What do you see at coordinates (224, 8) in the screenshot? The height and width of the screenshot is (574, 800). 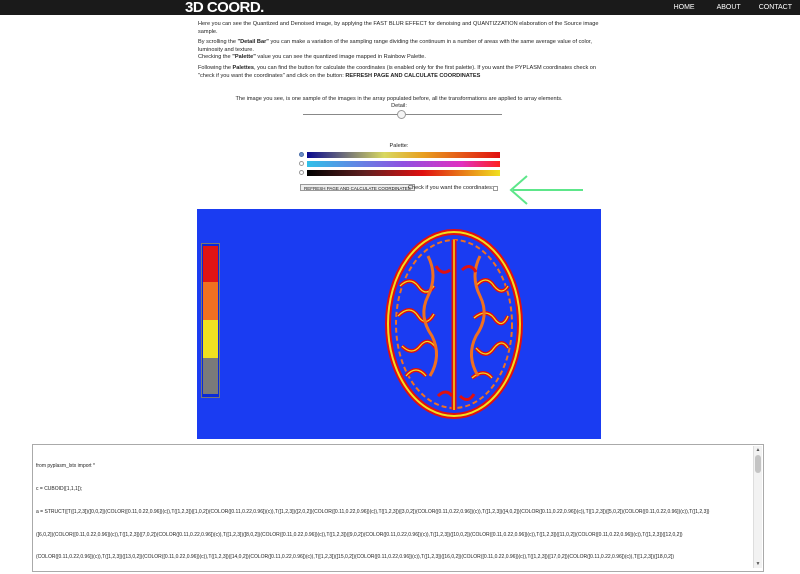 I see `site-logo: 3D COORD.` at bounding box center [224, 8].